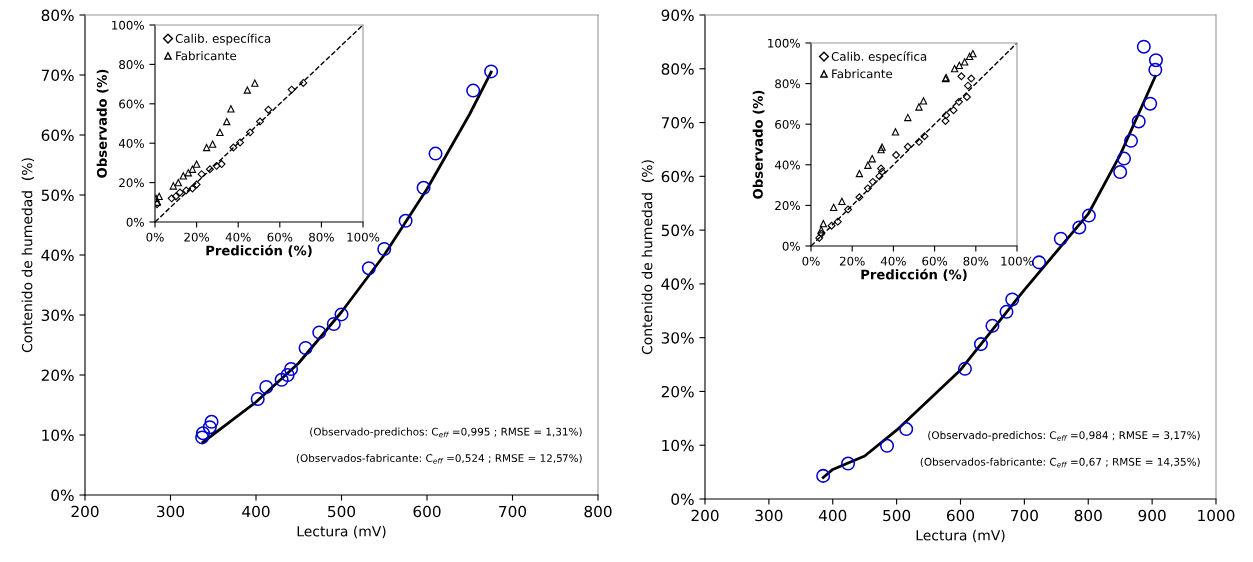  Describe the element at coordinates (893, 261) in the screenshot. I see `x-tick-label: 40%` at that location.